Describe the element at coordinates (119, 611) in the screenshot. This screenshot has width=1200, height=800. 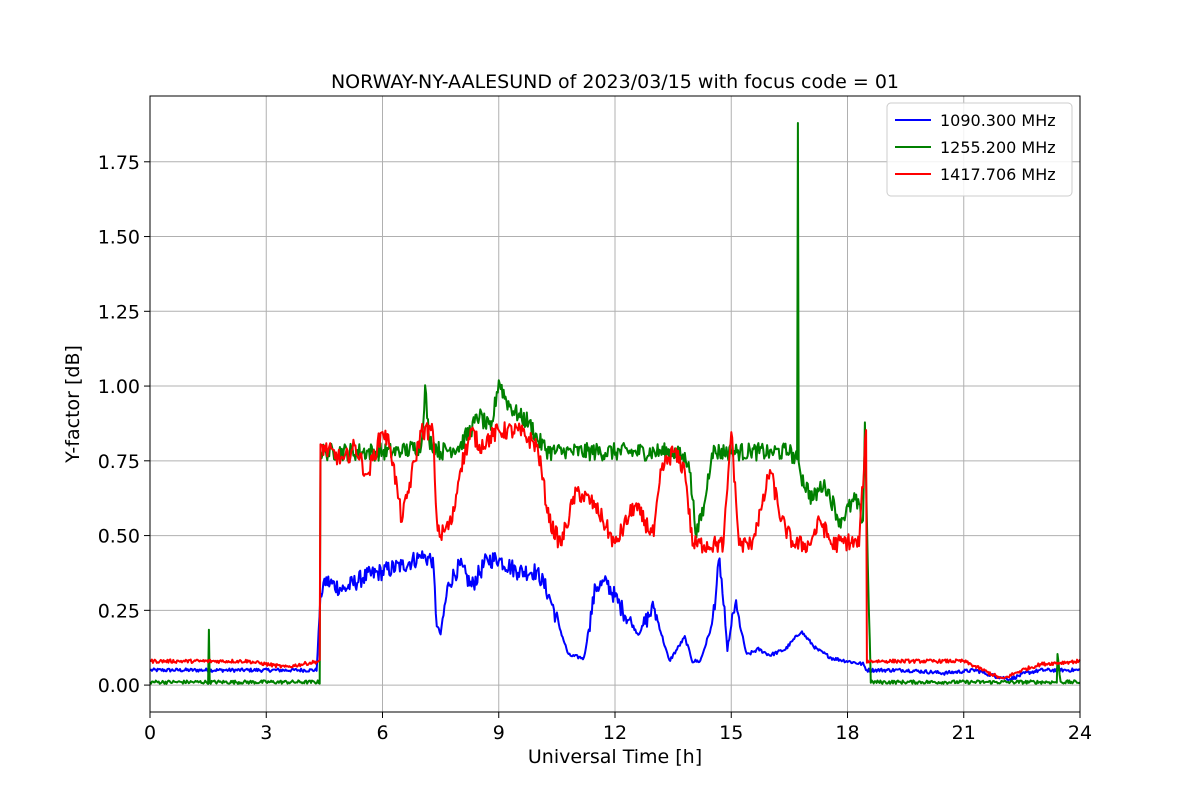
I see `y-tick-label: 0.25` at that location.